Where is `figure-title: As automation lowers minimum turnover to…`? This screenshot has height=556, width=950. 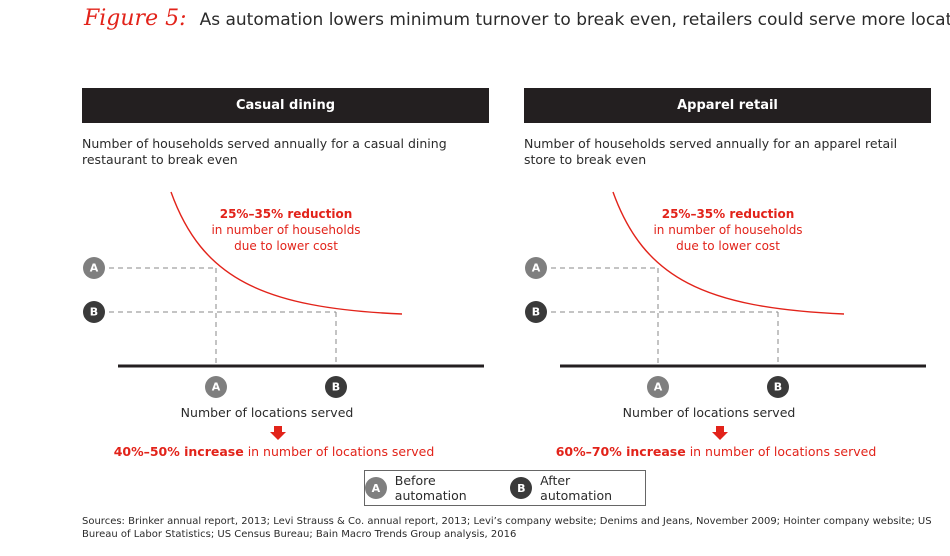 figure-title: As automation lowers minimum turnover to… is located at coordinates (574, 20).